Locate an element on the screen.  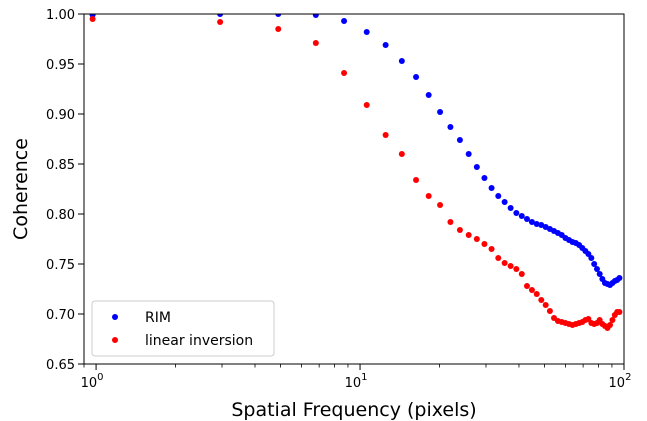
y-tick-label: 0.85 is located at coordinates (60, 165).